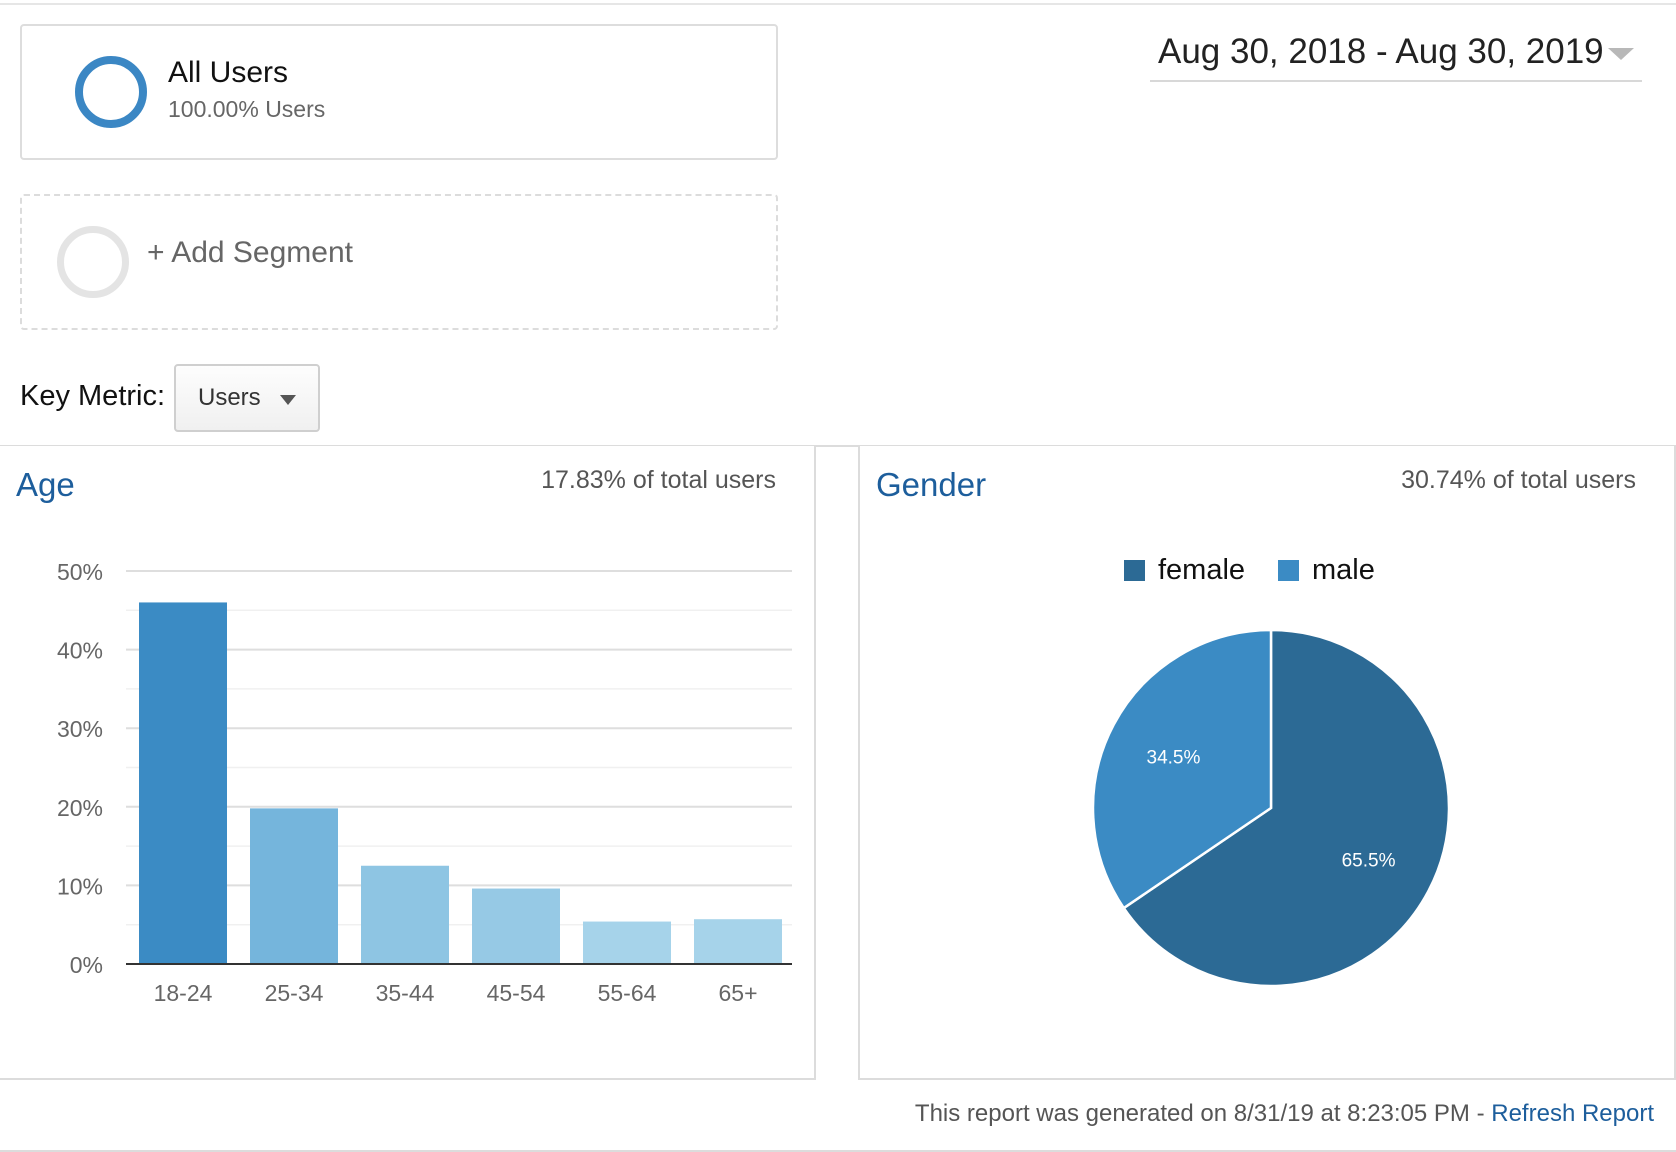 The width and height of the screenshot is (1676, 1152). I want to click on add-segment-button: + Add Segment, so click(399, 262).